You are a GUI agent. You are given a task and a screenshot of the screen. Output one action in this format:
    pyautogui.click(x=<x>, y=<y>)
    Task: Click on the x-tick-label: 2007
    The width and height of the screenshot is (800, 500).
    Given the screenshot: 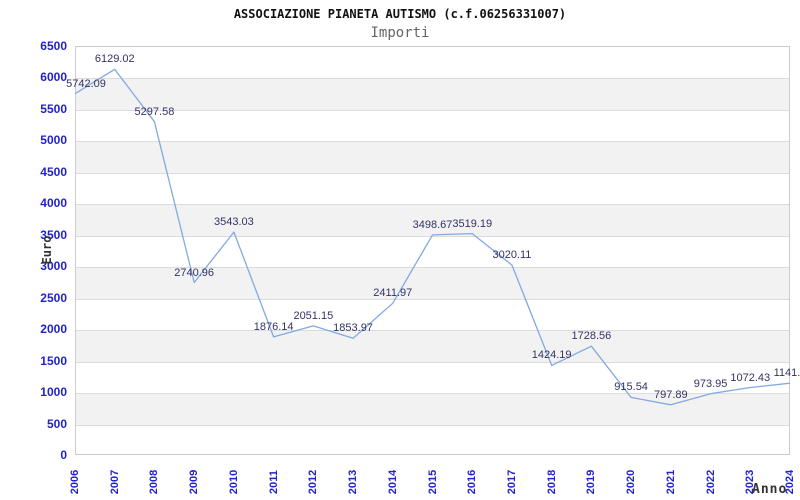 What is the action you would take?
    pyautogui.click(x=114, y=482)
    